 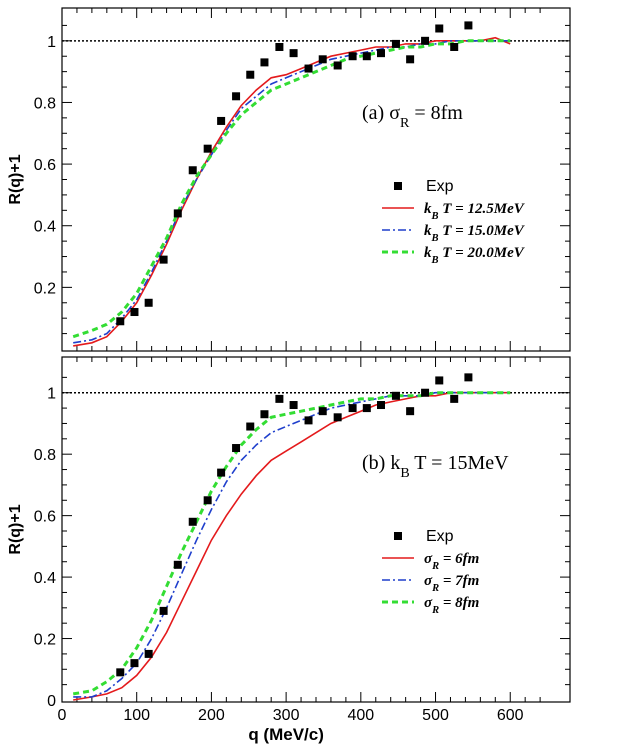 What do you see at coordinates (451, 561) in the screenshot?
I see `legend-series-label: σR = 6fm` at bounding box center [451, 561].